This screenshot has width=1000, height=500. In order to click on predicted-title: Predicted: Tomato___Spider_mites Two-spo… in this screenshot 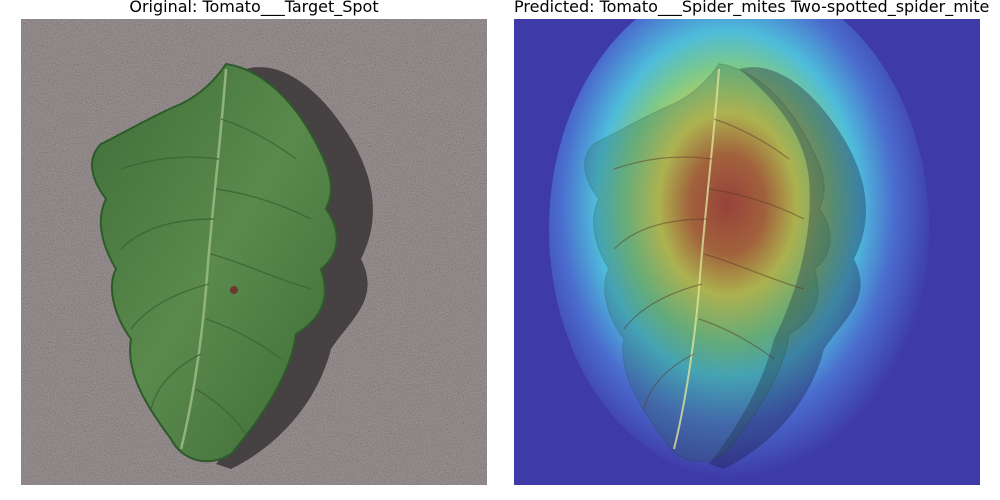, I will do `click(752, 8)`.